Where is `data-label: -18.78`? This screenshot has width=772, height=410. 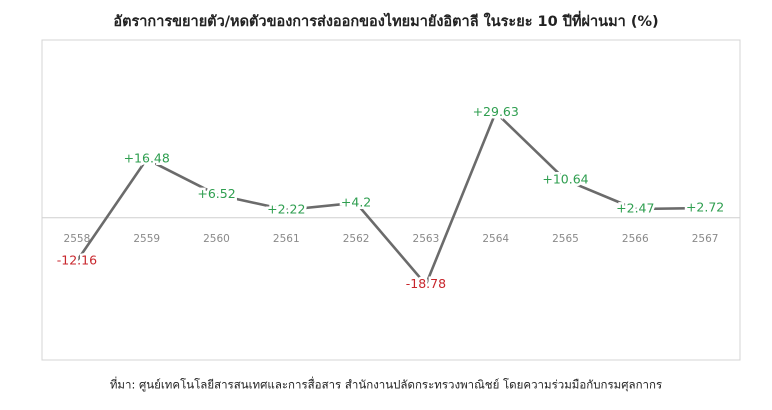
data-label: -18.78 is located at coordinates (426, 283).